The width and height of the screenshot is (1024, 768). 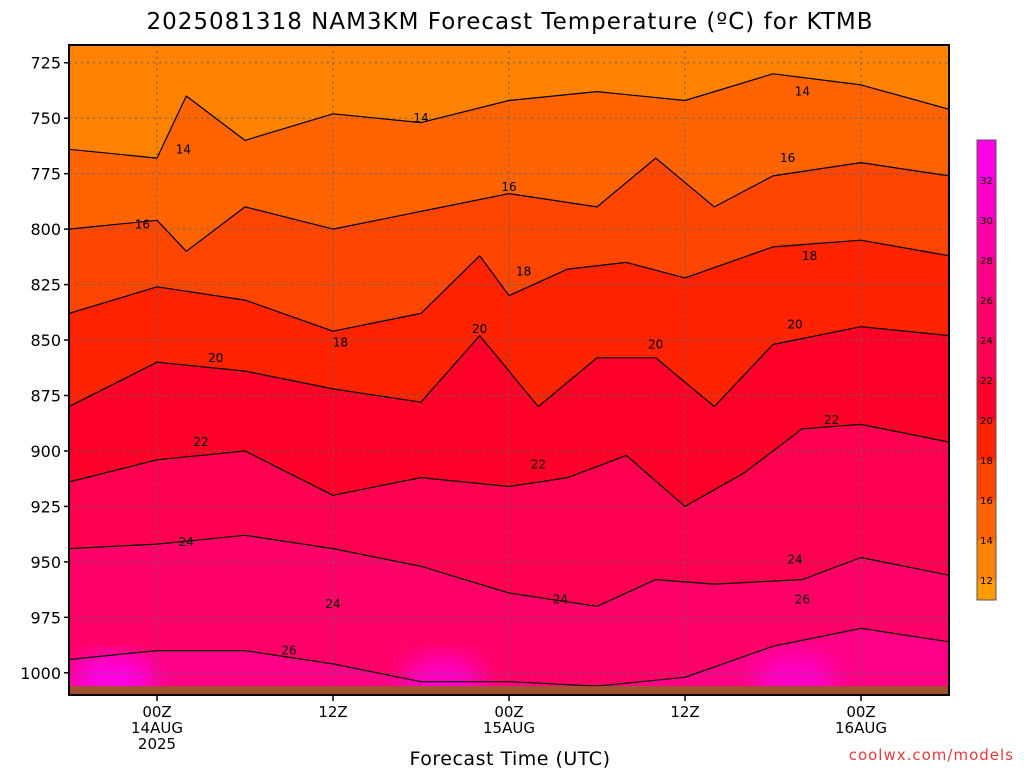 I want to click on contour-label-text-15: 22, so click(x=831, y=420).